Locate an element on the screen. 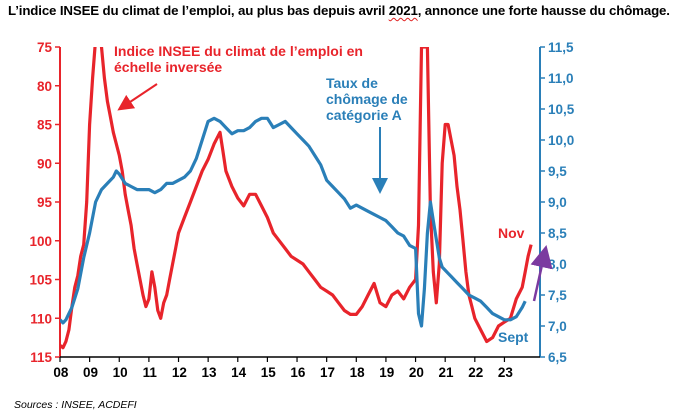  x-tick-label: 08 is located at coordinates (61, 372).